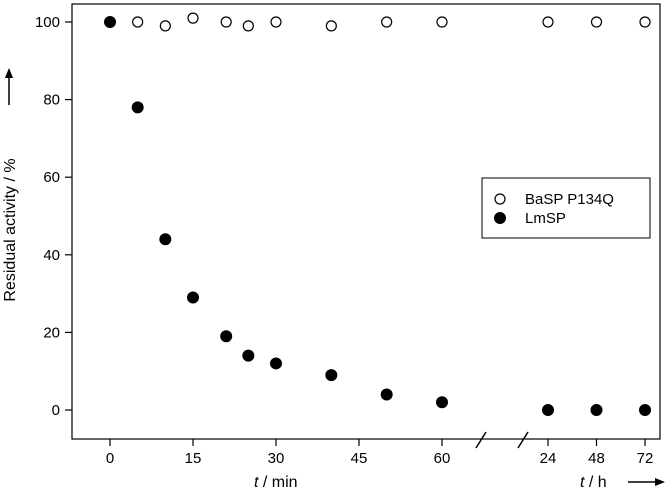  What do you see at coordinates (47, 22) in the screenshot?
I see `y-tick-label: 100` at bounding box center [47, 22].